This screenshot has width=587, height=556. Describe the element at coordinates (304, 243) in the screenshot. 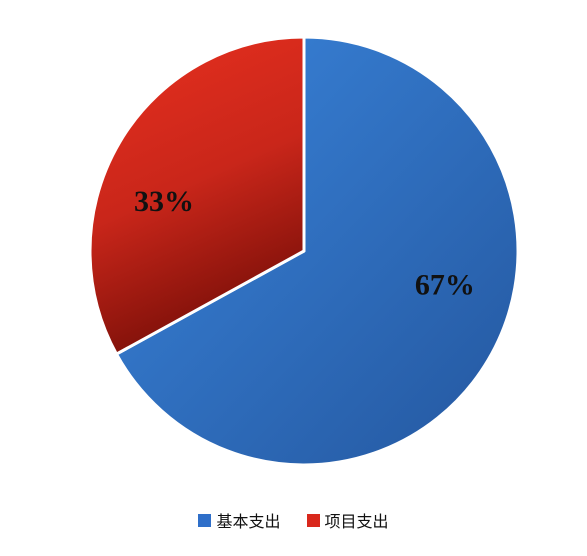

I see `pie-labels: 67% 33%` at that location.